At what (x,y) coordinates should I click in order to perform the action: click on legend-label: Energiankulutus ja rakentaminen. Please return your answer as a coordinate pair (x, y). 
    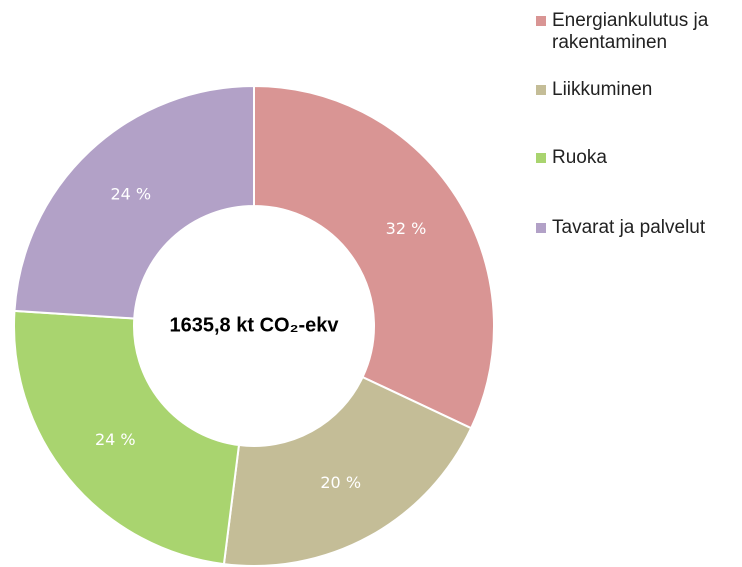
    Looking at the image, I should click on (630, 31).